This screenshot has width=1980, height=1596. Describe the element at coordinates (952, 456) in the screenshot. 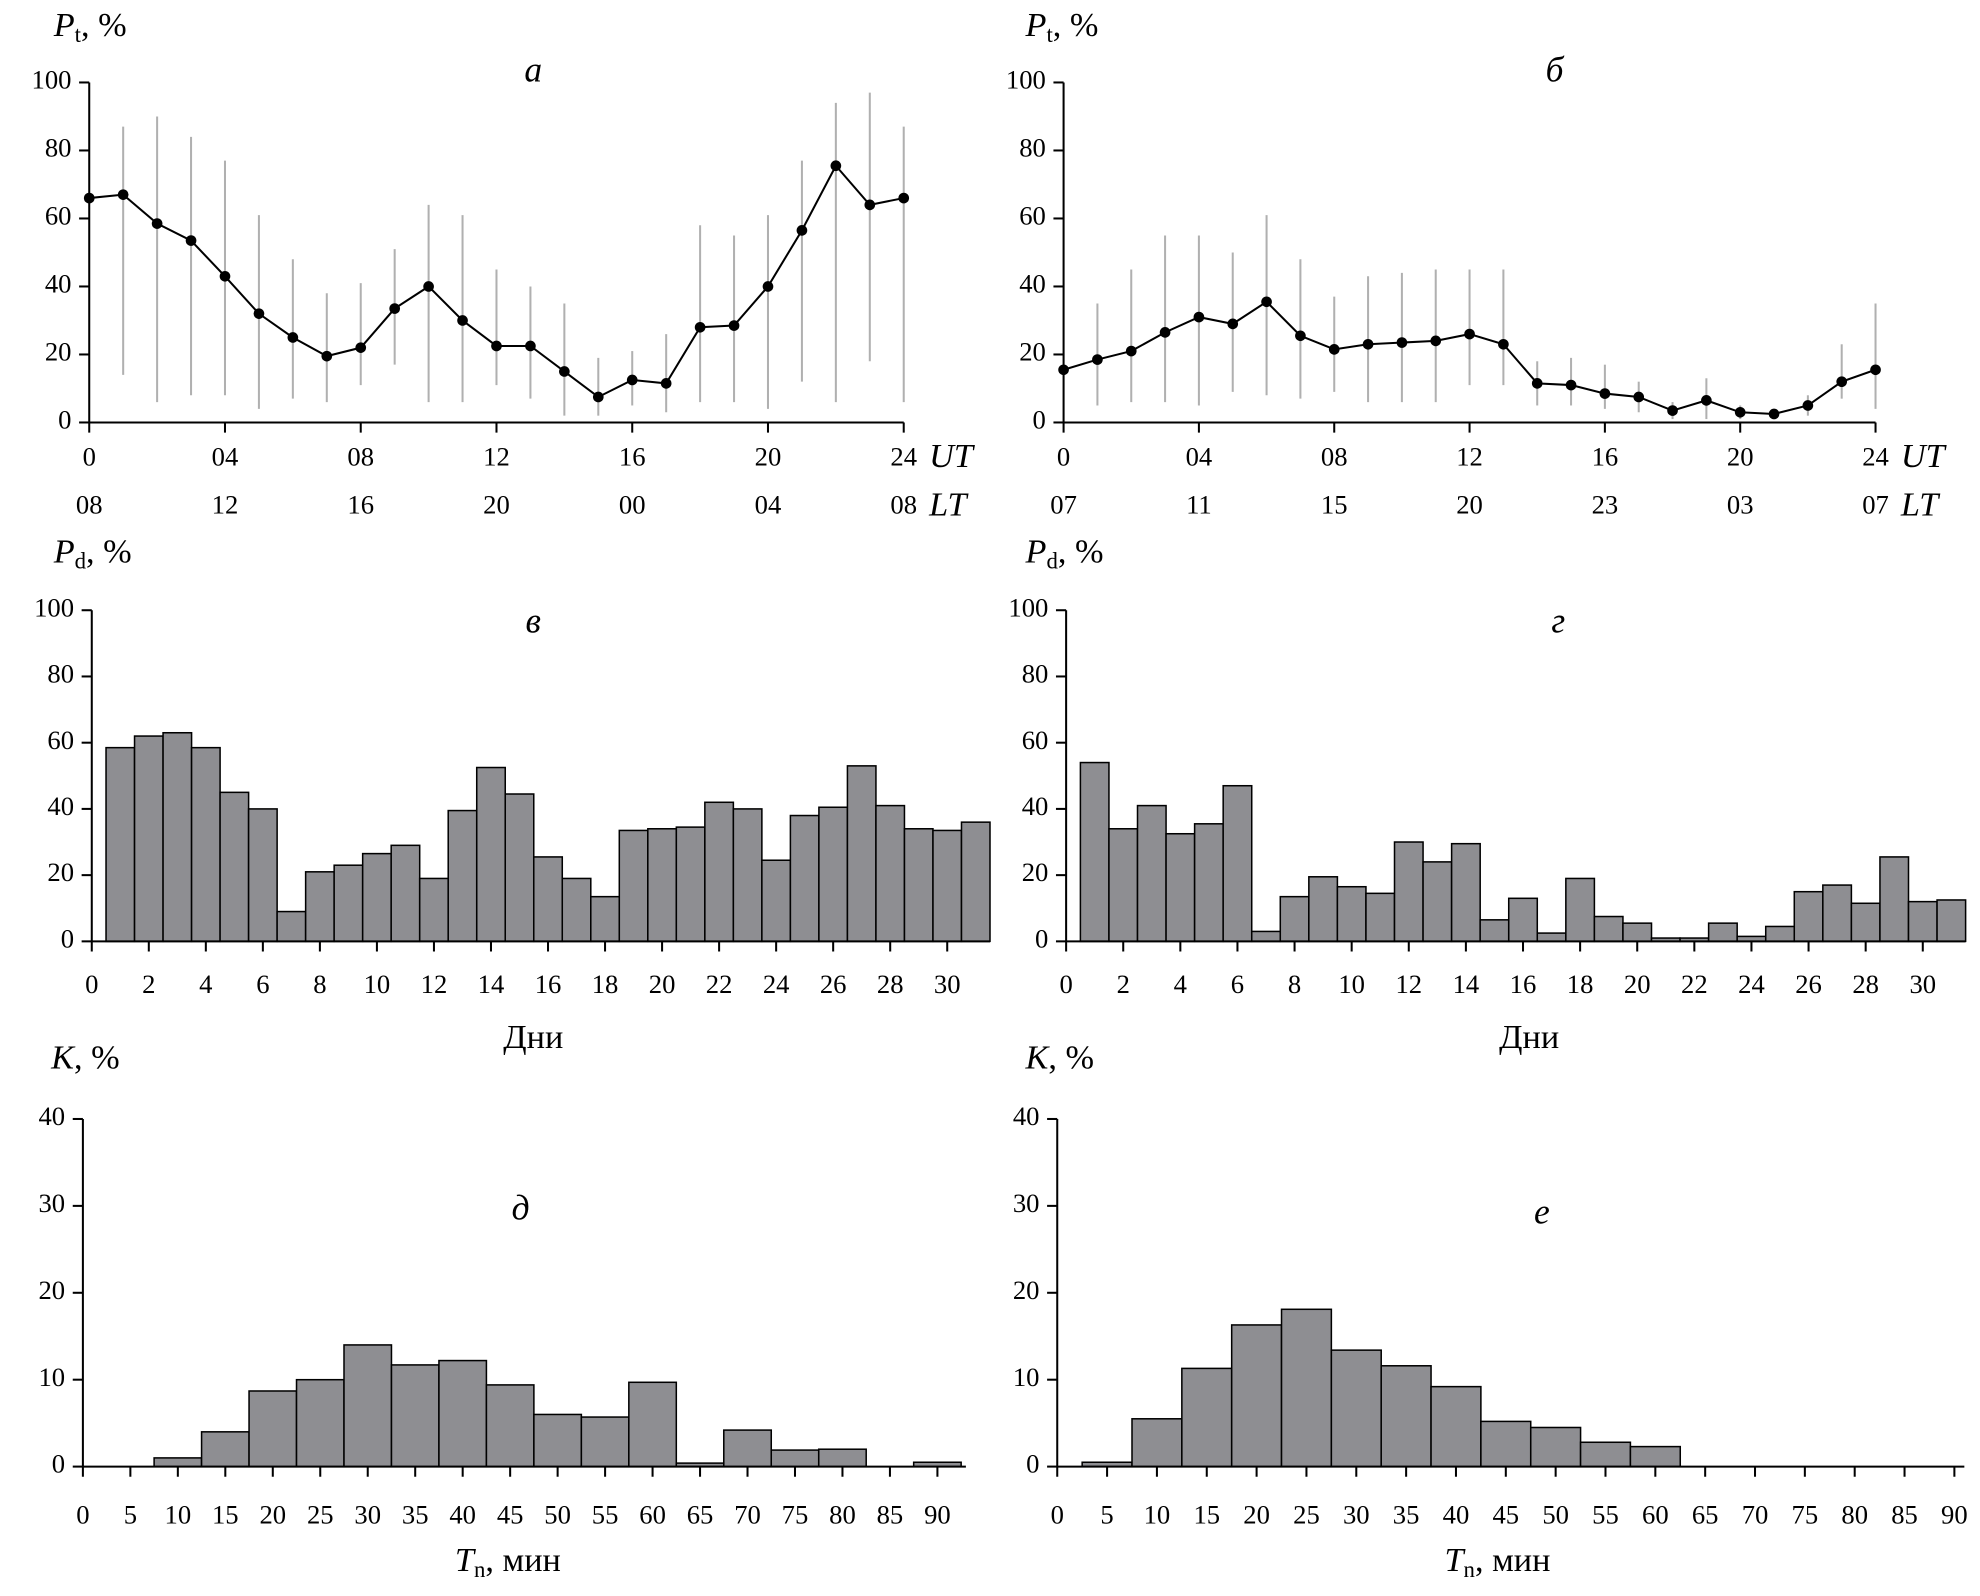

I see `x-axis-unit: UT` at that location.